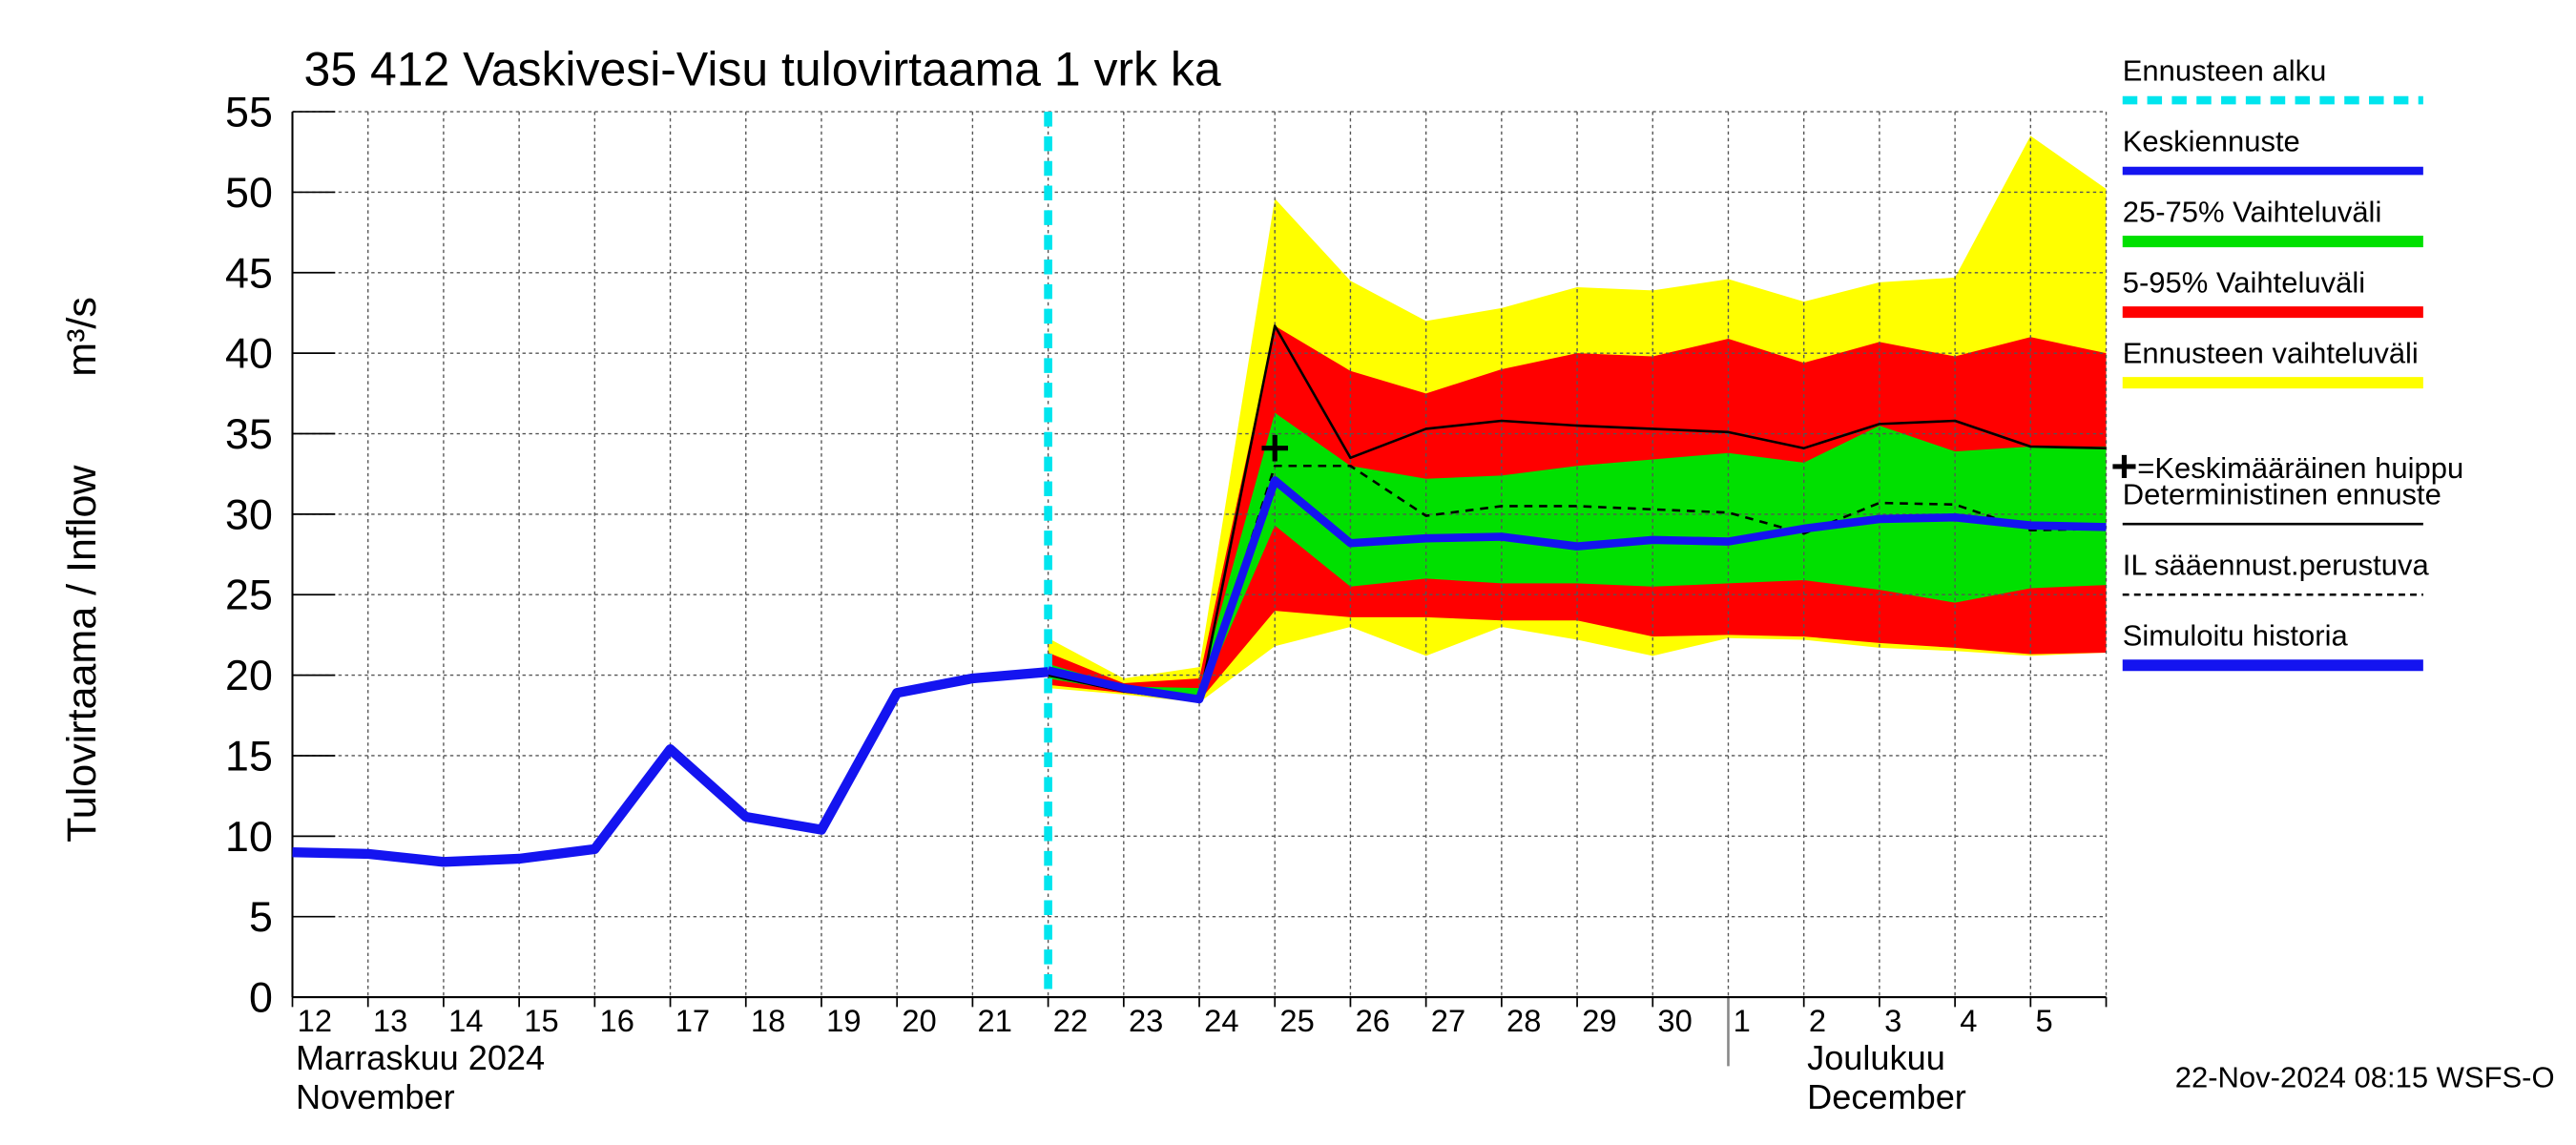 This screenshot has width=2576, height=1145. Describe the element at coordinates (1274, 448) in the screenshot. I see `peak-marker` at that location.